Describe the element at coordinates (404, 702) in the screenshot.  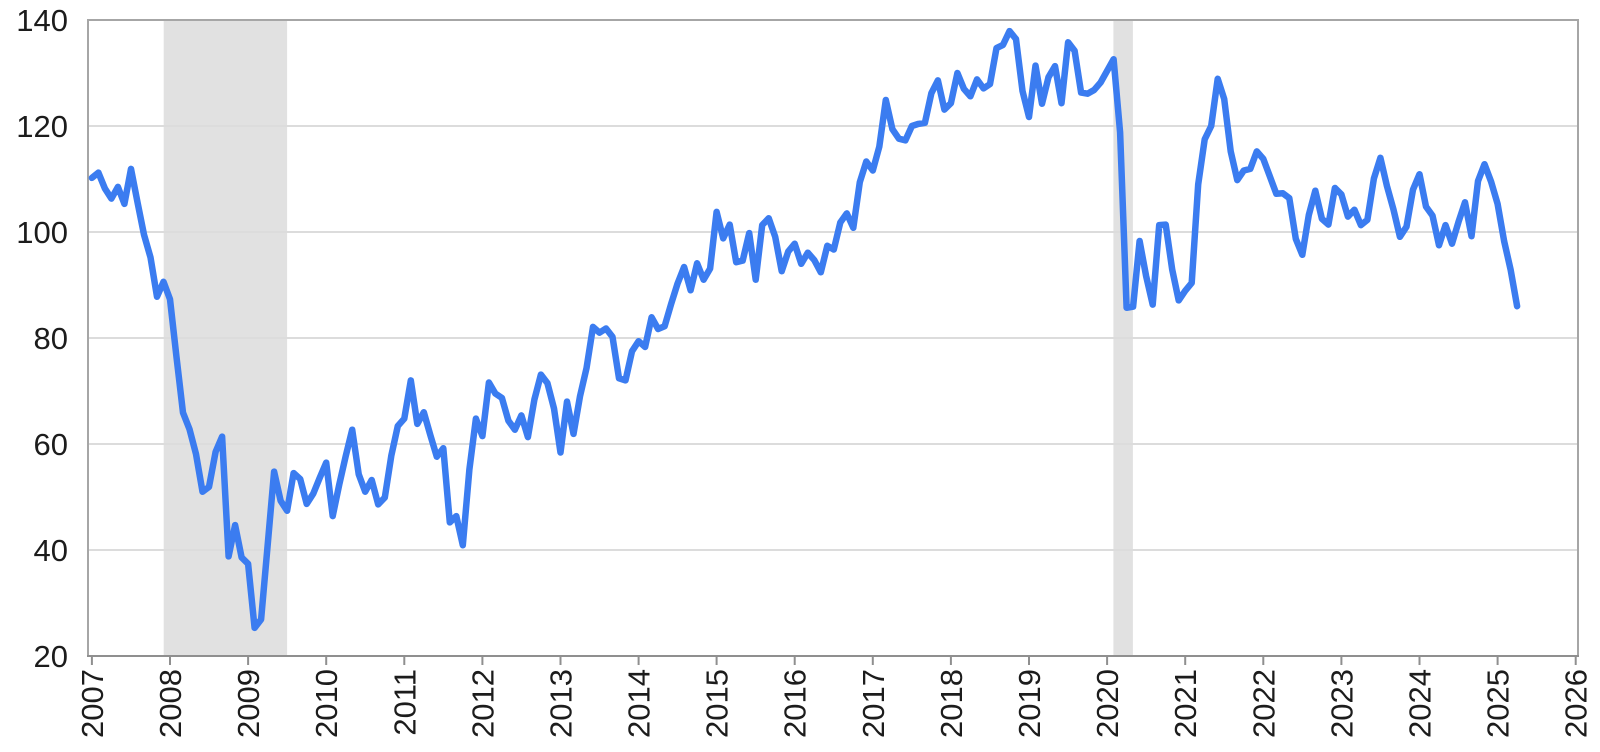
I see `x-tick-label: 2011` at that location.